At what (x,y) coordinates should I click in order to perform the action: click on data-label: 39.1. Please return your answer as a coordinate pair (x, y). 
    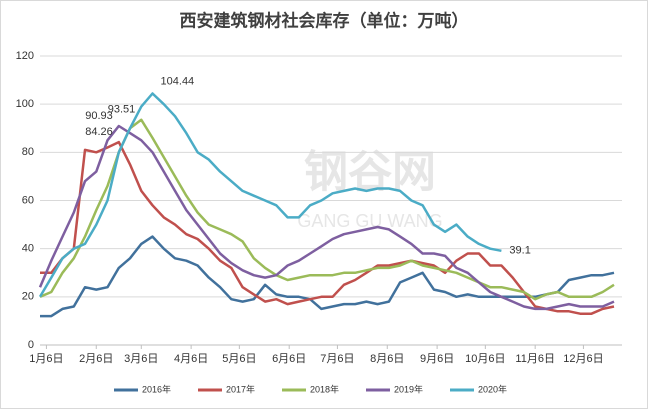
    Looking at the image, I should click on (519, 251).